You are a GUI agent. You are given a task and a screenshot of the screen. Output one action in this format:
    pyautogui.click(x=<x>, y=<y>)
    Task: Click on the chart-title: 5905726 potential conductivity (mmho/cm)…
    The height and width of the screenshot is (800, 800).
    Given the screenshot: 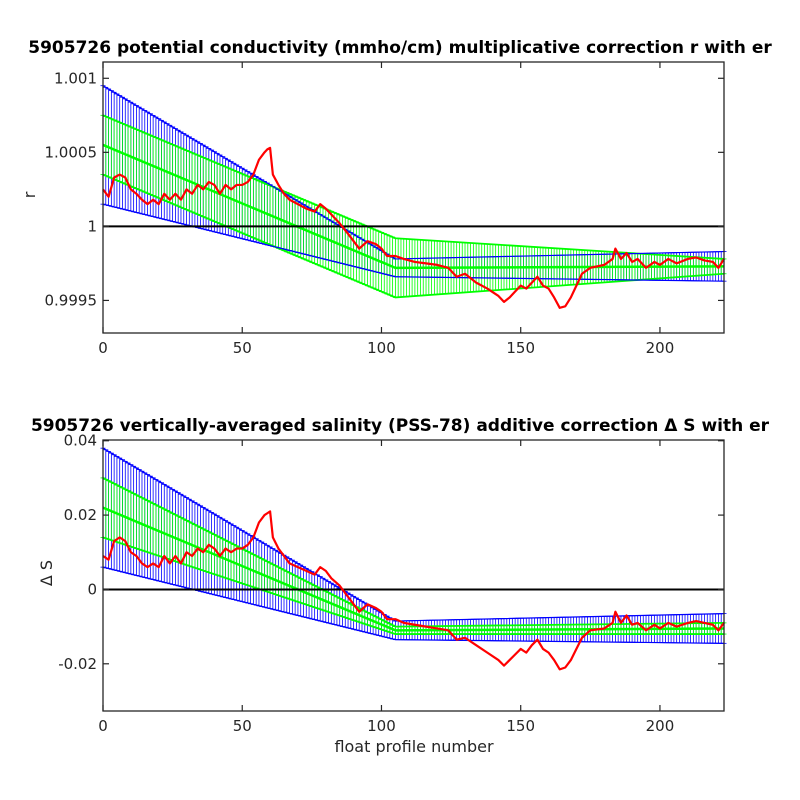 What is the action you would take?
    pyautogui.click(x=400, y=48)
    